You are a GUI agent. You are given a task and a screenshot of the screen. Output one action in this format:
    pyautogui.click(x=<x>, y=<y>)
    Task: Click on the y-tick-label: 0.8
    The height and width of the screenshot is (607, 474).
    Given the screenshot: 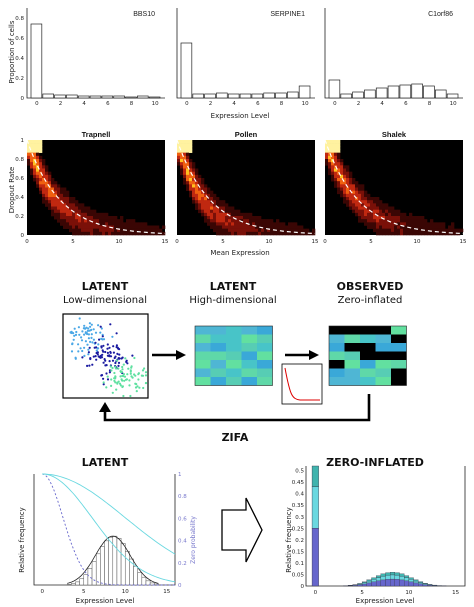 What is the action you would take?
    pyautogui.click(x=19, y=19)
    